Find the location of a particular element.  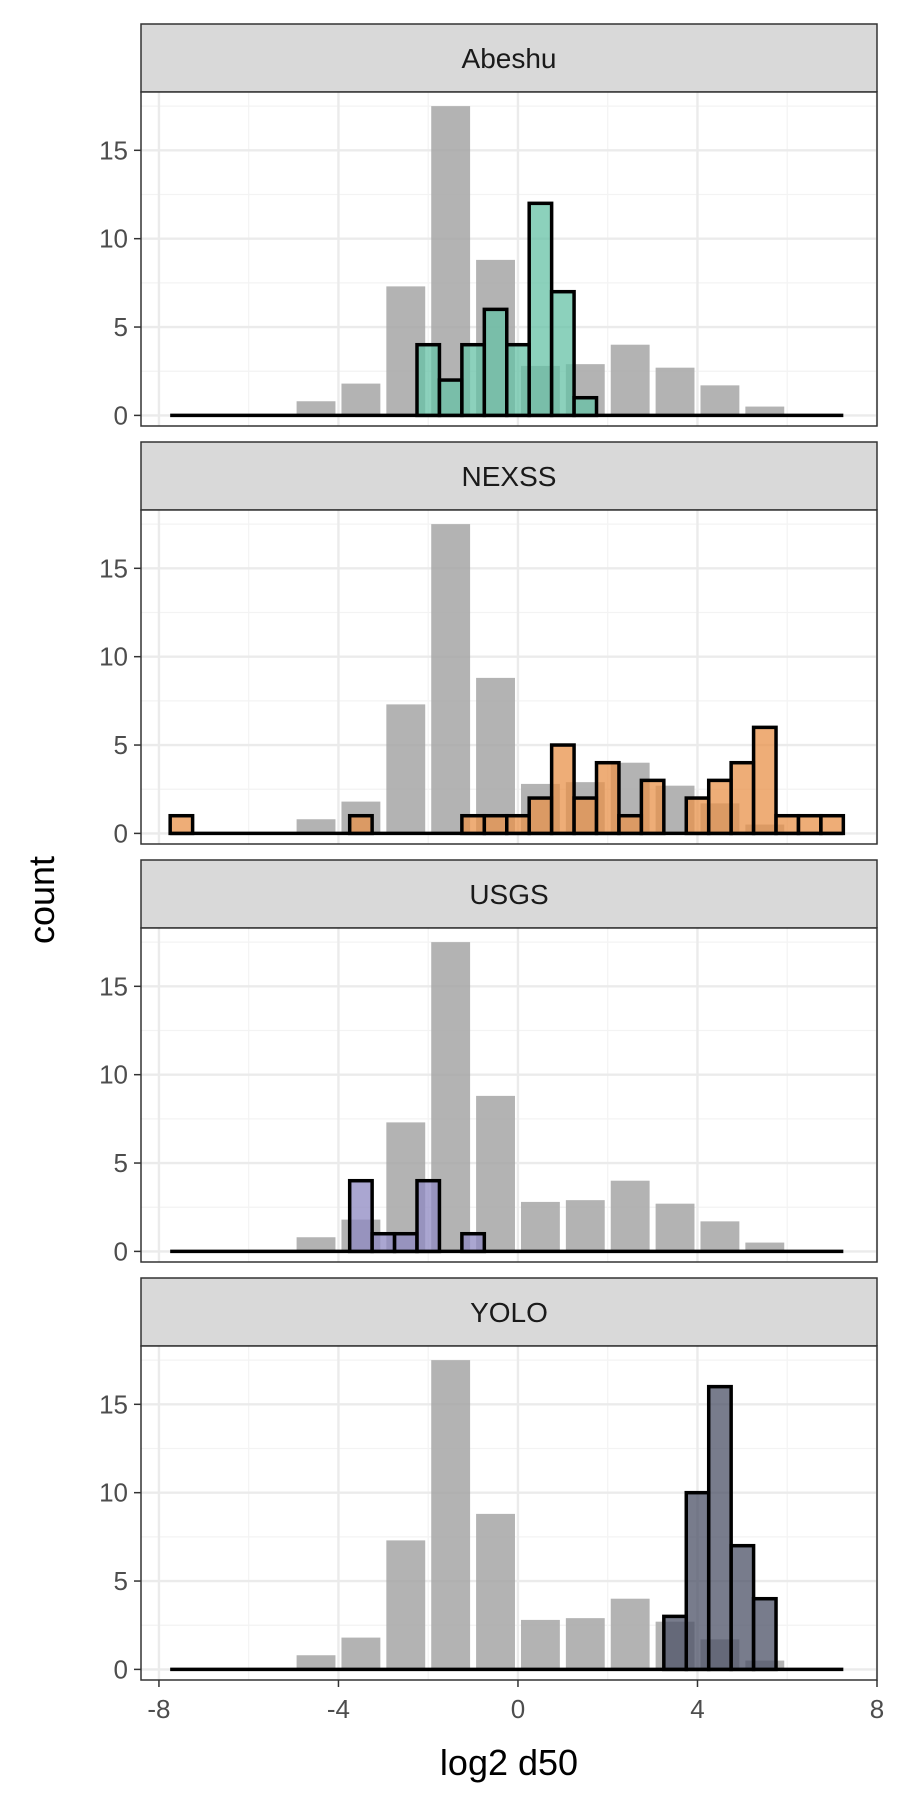

facet-strip-label: YOLO is located at coordinates (509, 1312).